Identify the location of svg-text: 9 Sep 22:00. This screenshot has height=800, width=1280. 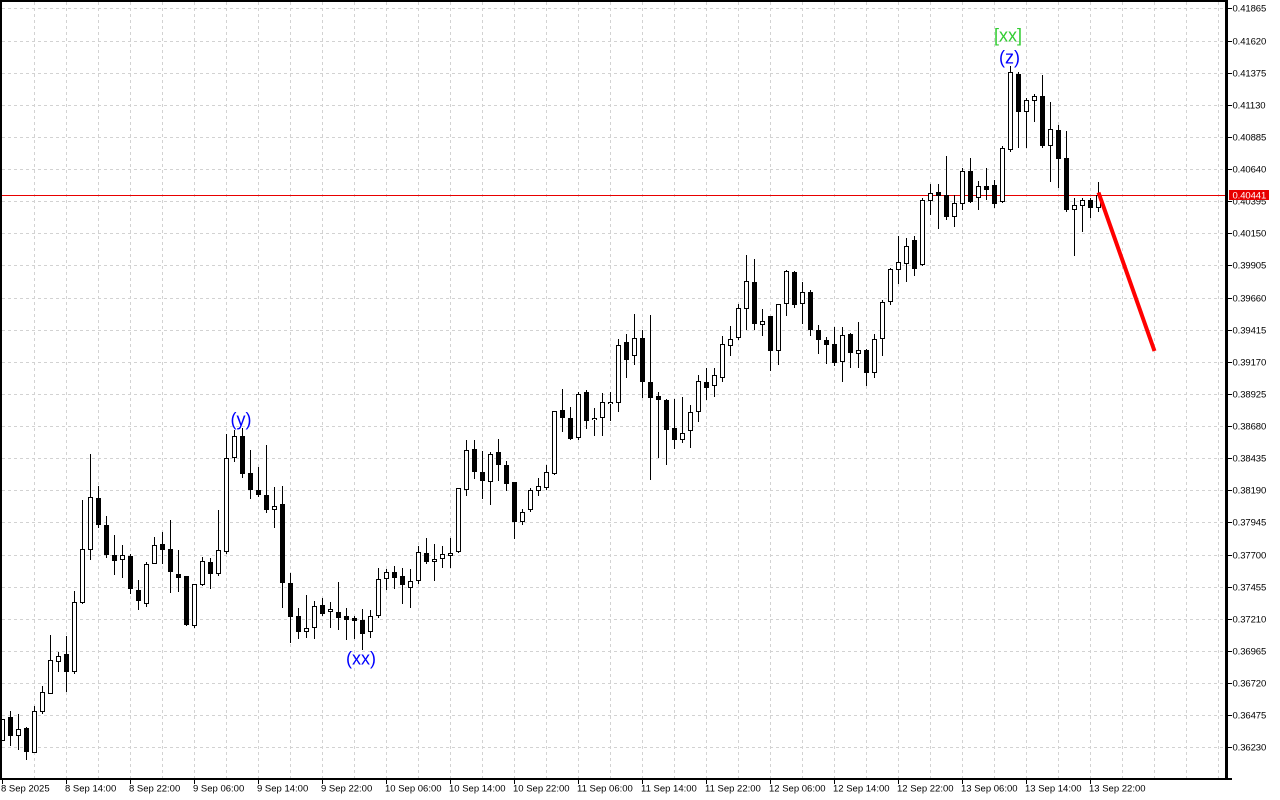
(346, 789).